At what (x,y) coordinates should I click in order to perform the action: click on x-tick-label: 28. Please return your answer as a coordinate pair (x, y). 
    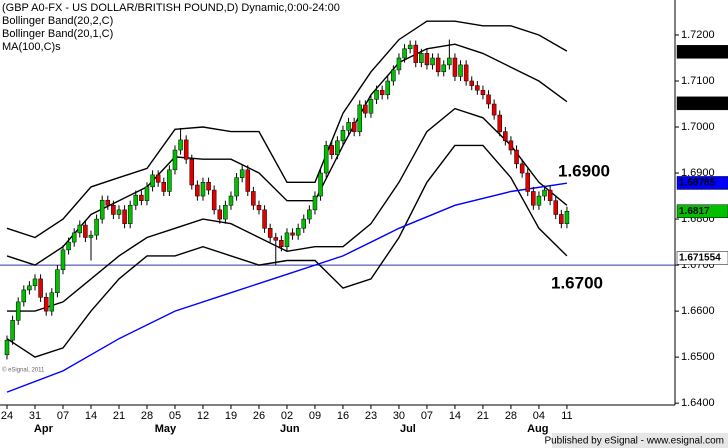
    Looking at the image, I should click on (147, 416).